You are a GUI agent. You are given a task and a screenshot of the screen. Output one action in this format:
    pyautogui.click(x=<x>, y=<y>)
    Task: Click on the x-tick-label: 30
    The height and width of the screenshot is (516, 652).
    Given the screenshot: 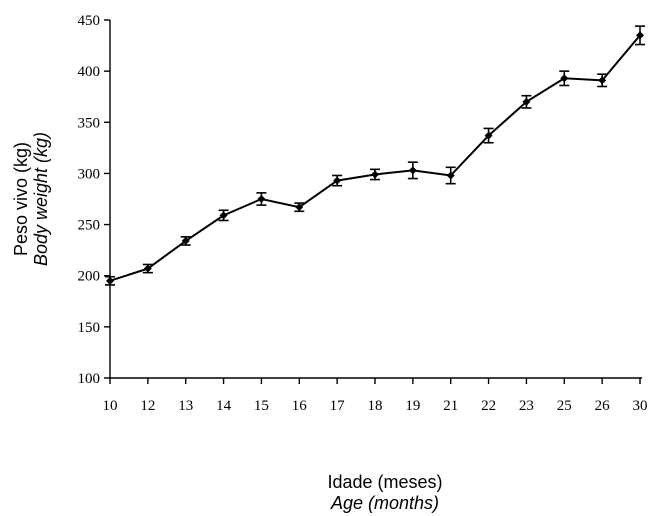 What is the action you would take?
    pyautogui.click(x=640, y=406)
    